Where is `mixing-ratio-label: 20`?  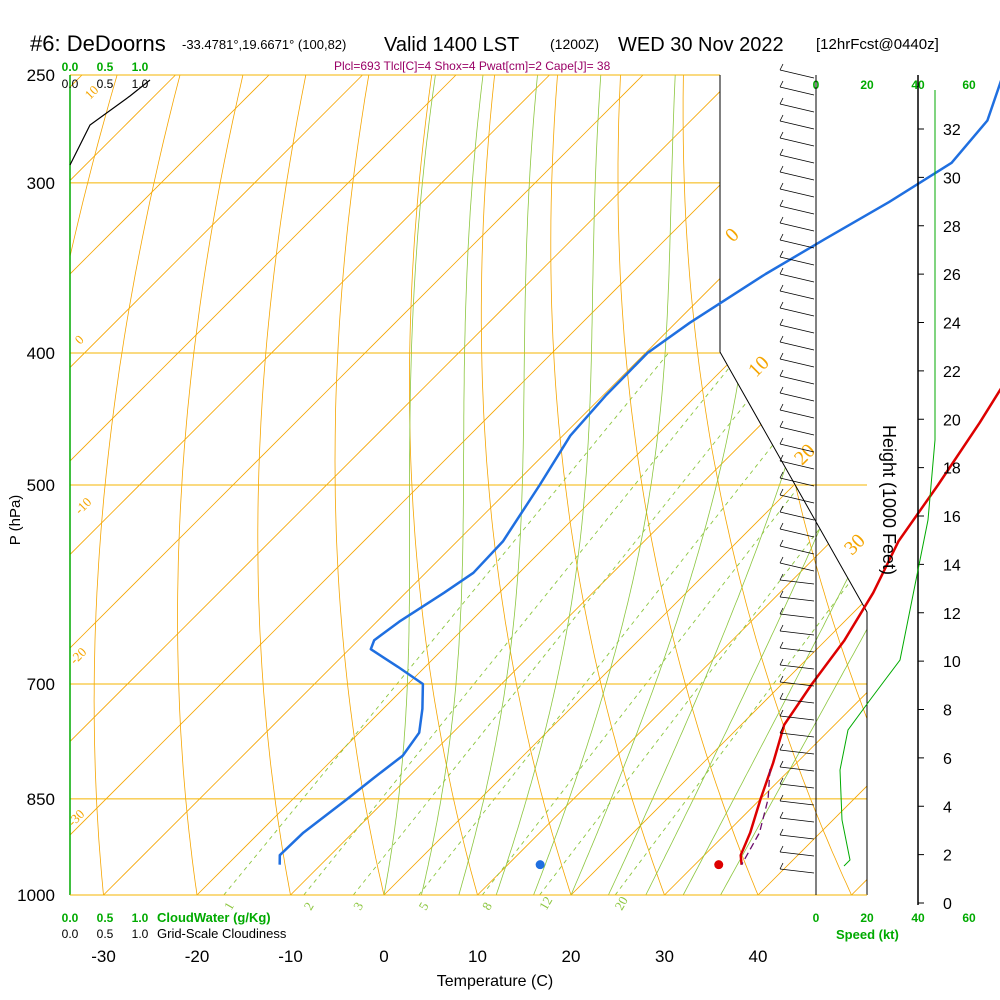
mixing-ratio-label: 20 is located at coordinates (620, 903).